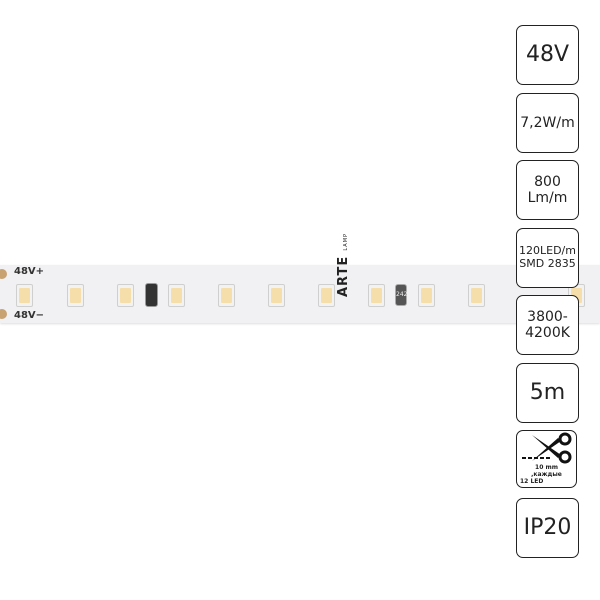 The image size is (600, 600). I want to click on spec-length: 5m, so click(547, 393).